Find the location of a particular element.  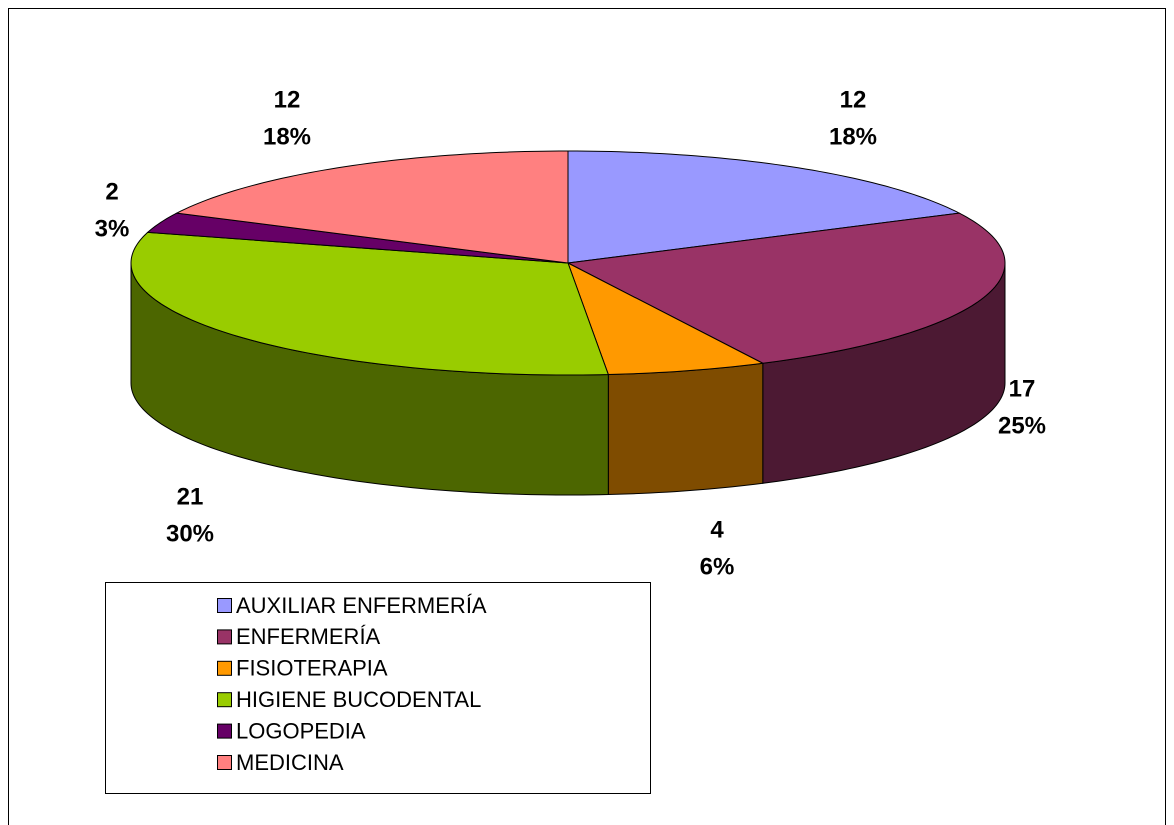

percent-label: 3% is located at coordinates (112, 228).